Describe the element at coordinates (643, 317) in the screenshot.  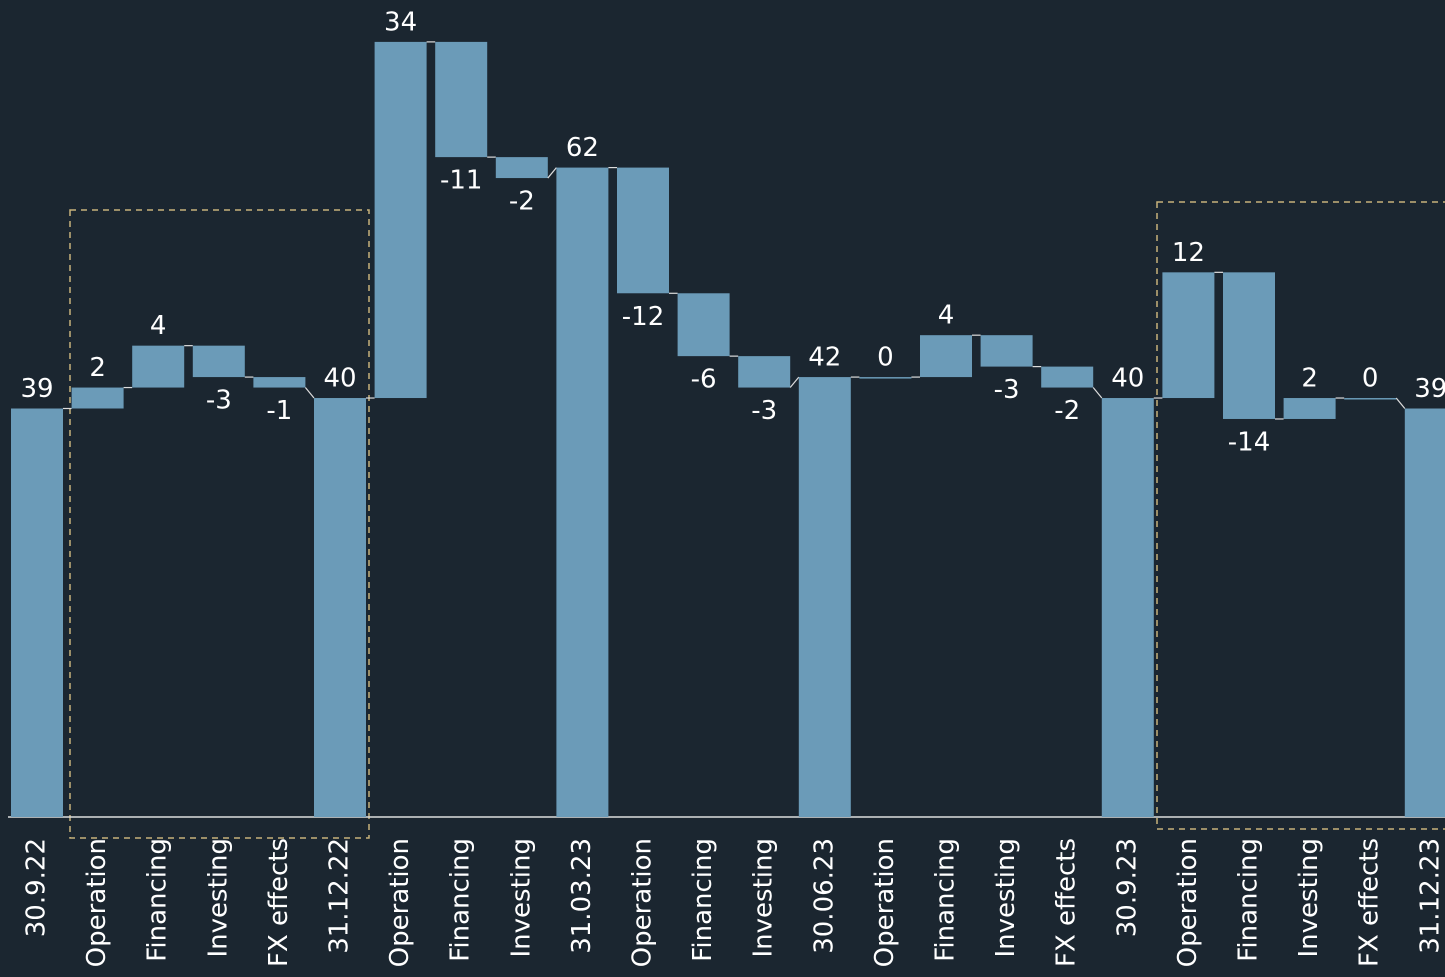
I see `value-label: -12` at that location.